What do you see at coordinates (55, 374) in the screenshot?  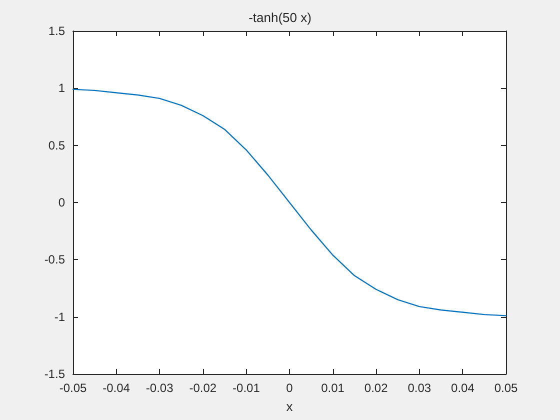 I see `y-tick-label: -1.5` at bounding box center [55, 374].